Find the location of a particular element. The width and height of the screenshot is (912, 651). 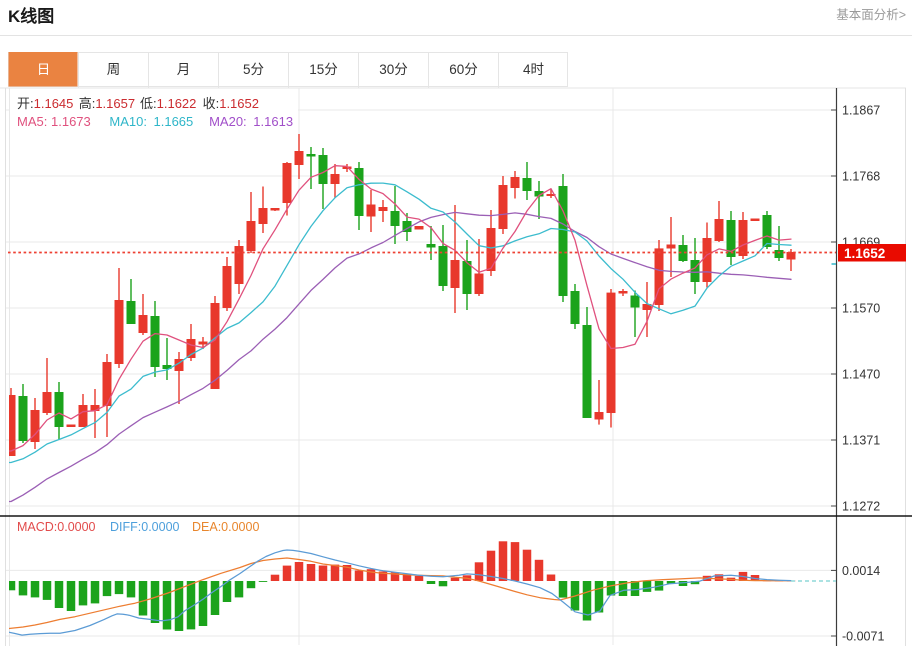

svg-text: 周 is located at coordinates (114, 69).